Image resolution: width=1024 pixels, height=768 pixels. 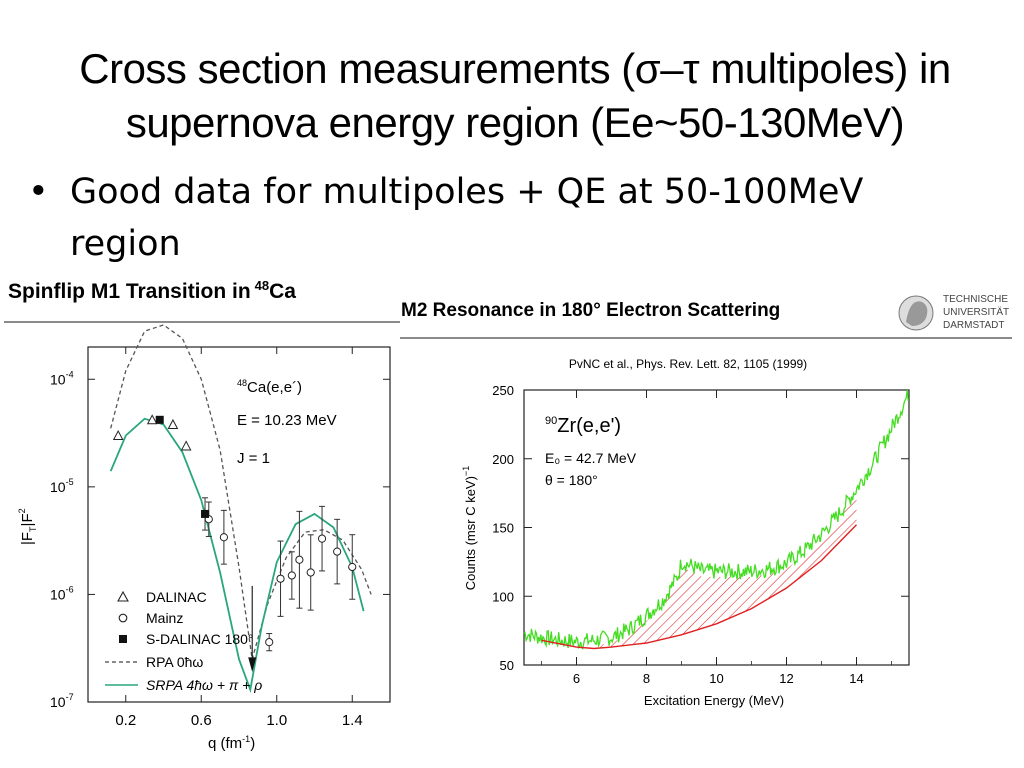 What do you see at coordinates (252, 665) in the screenshot?
I see `upper-limit-arrow-icon` at bounding box center [252, 665].